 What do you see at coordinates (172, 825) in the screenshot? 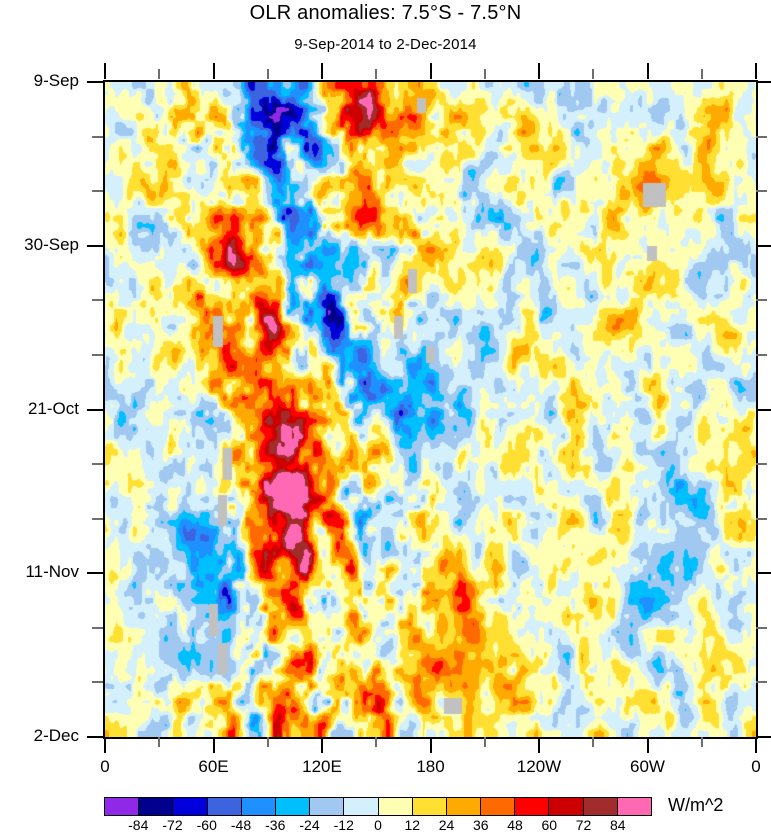
I see `colorbar-tick-label: -72` at bounding box center [172, 825].